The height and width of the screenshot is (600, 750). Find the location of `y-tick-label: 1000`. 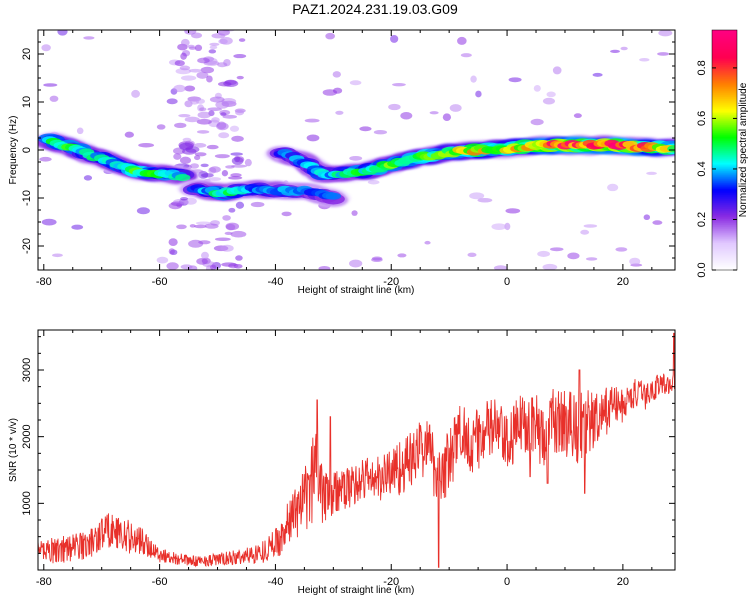

y-tick-label: 1000 is located at coordinates (27, 503).